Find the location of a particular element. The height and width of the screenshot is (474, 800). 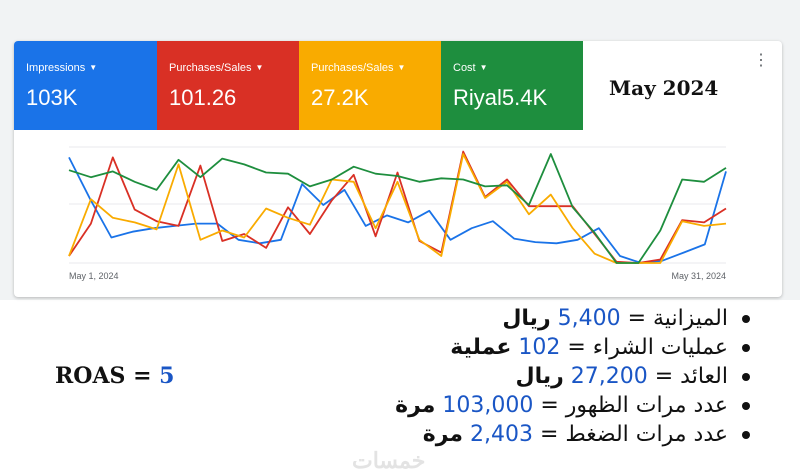

metric-value: 103K is located at coordinates (52, 97).